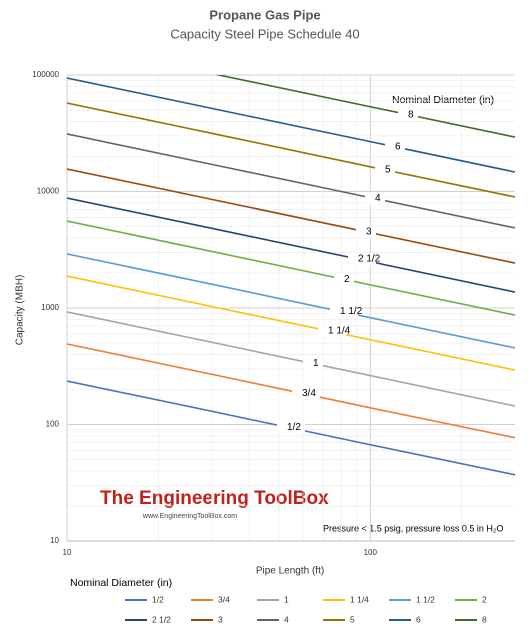  Describe the element at coordinates (369, 259) in the screenshot. I see `series-label: 2 1/2` at that location.